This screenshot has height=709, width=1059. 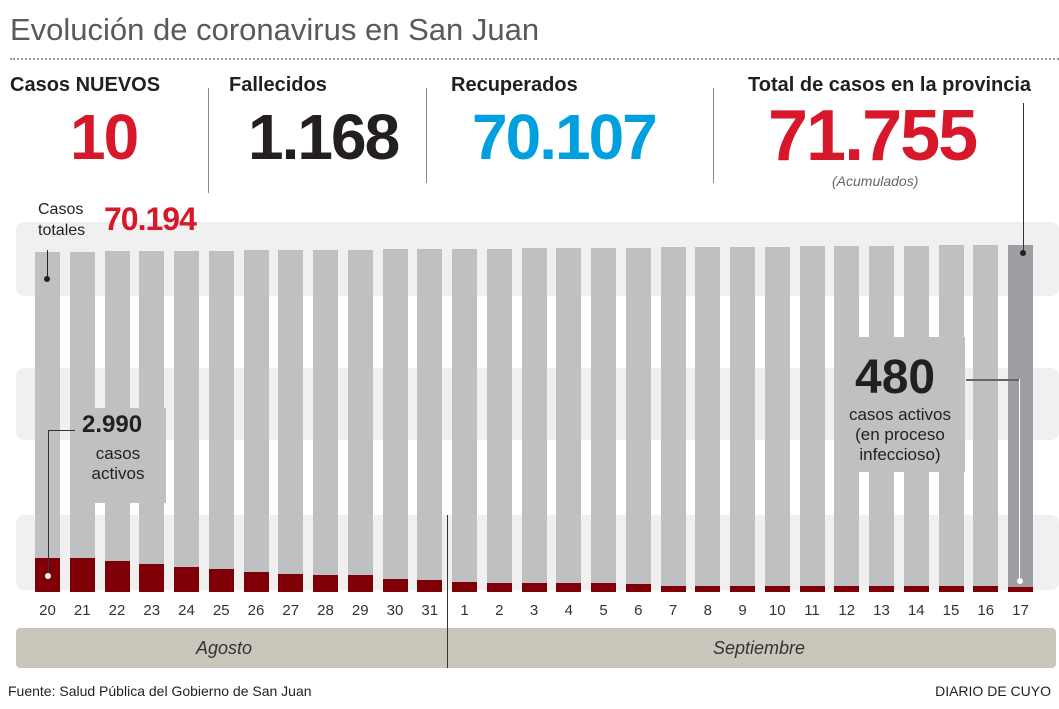 I want to click on total-cases-label: Casos totales, so click(x=65, y=220).